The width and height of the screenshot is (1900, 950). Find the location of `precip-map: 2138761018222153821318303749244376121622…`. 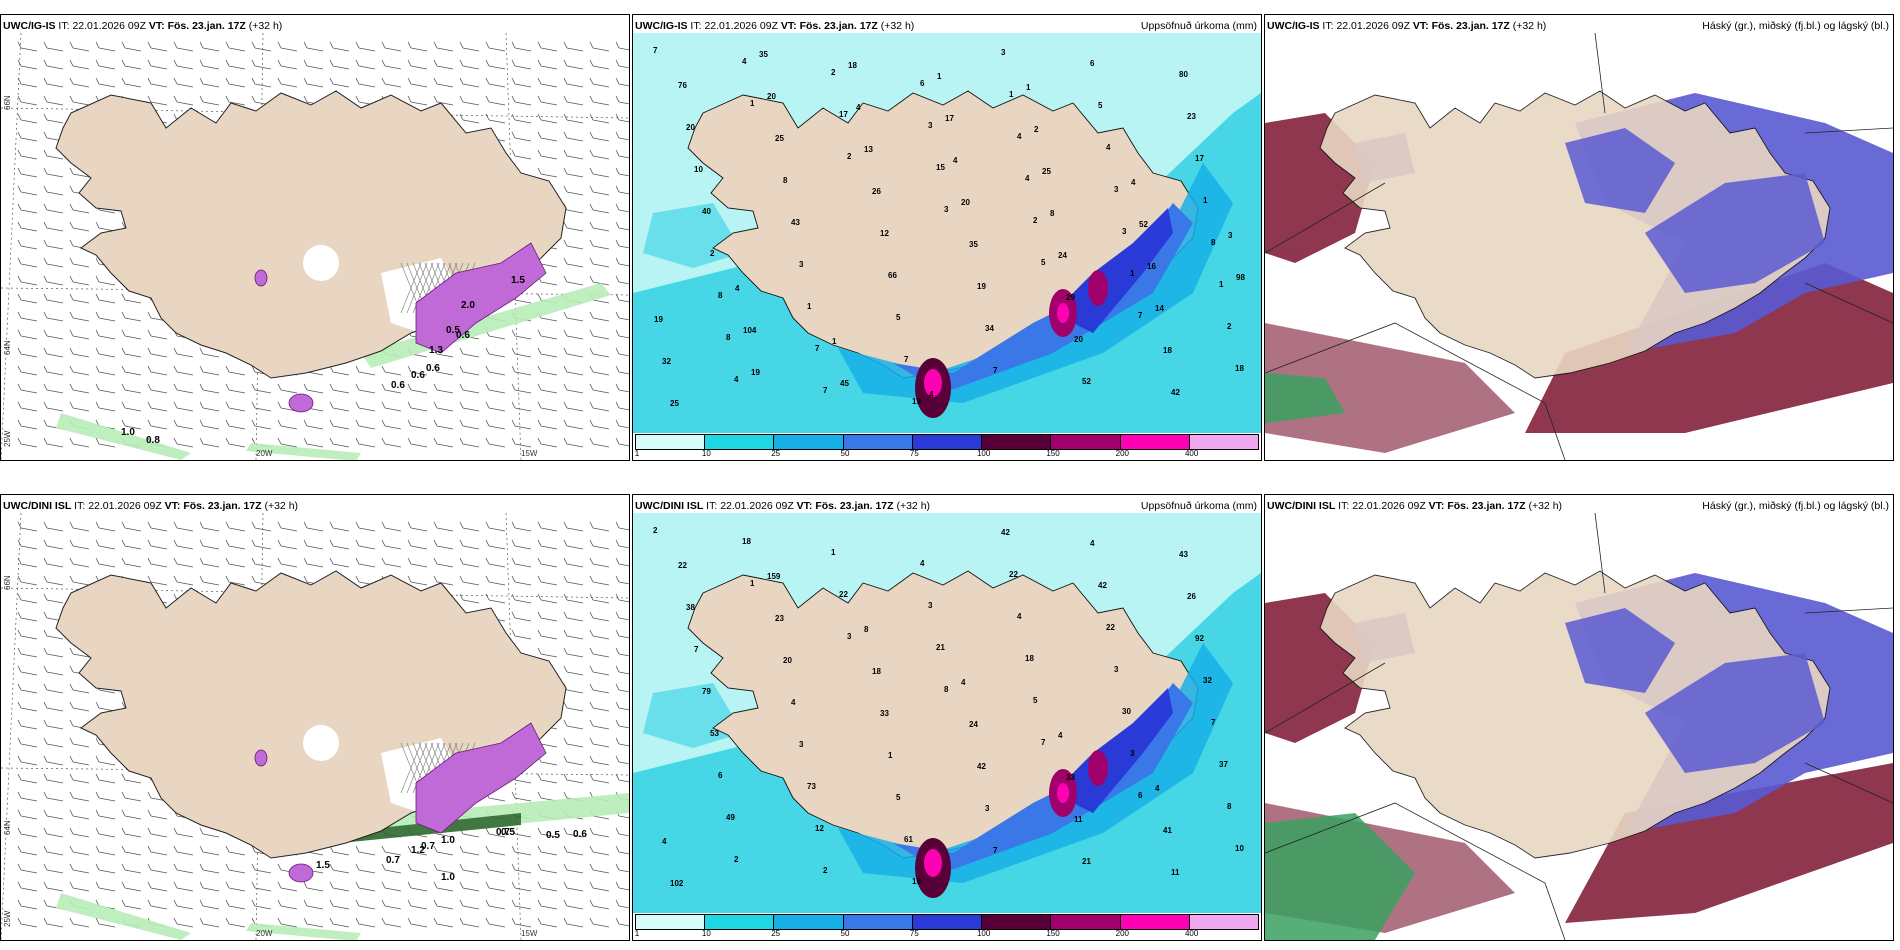

precip-map: 2138761018222153821318303749244376121622… is located at coordinates (947, 713).